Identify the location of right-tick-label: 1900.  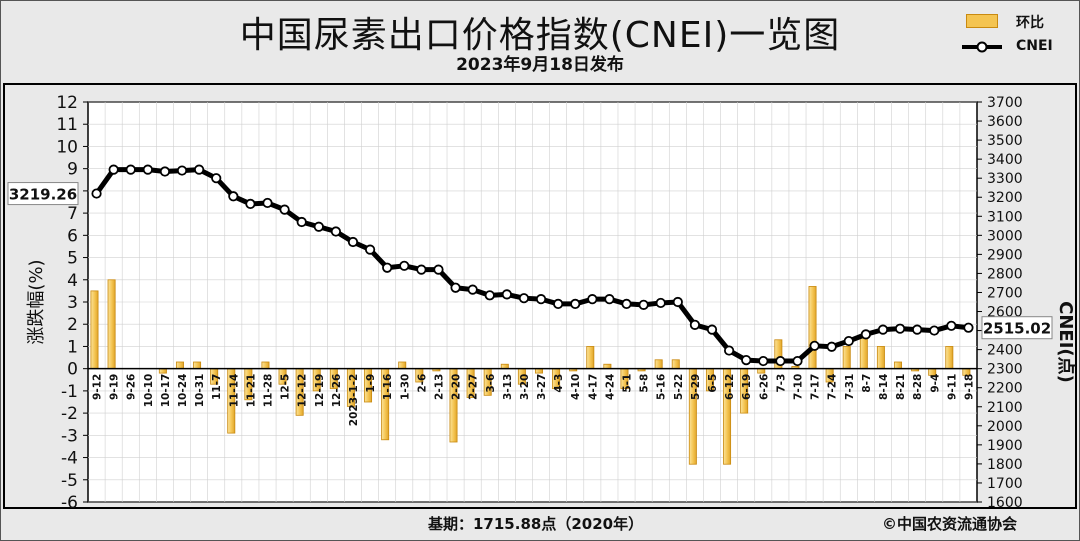
(1005, 446).